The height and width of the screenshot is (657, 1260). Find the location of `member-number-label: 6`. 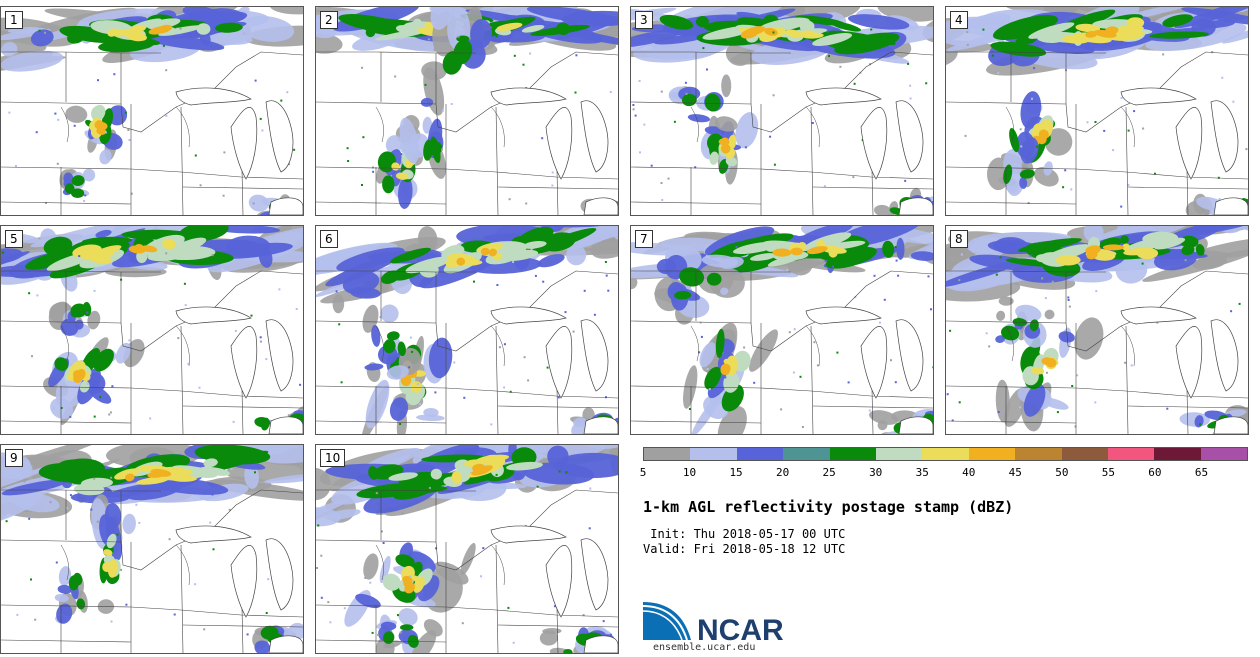

member-number-label: 6 is located at coordinates (329, 239).